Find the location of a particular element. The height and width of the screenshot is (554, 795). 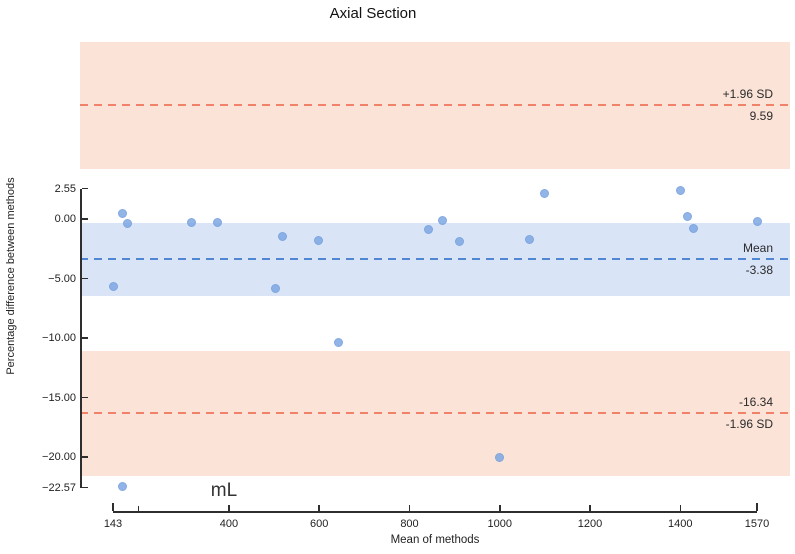

mean-line is located at coordinates (435, 259).